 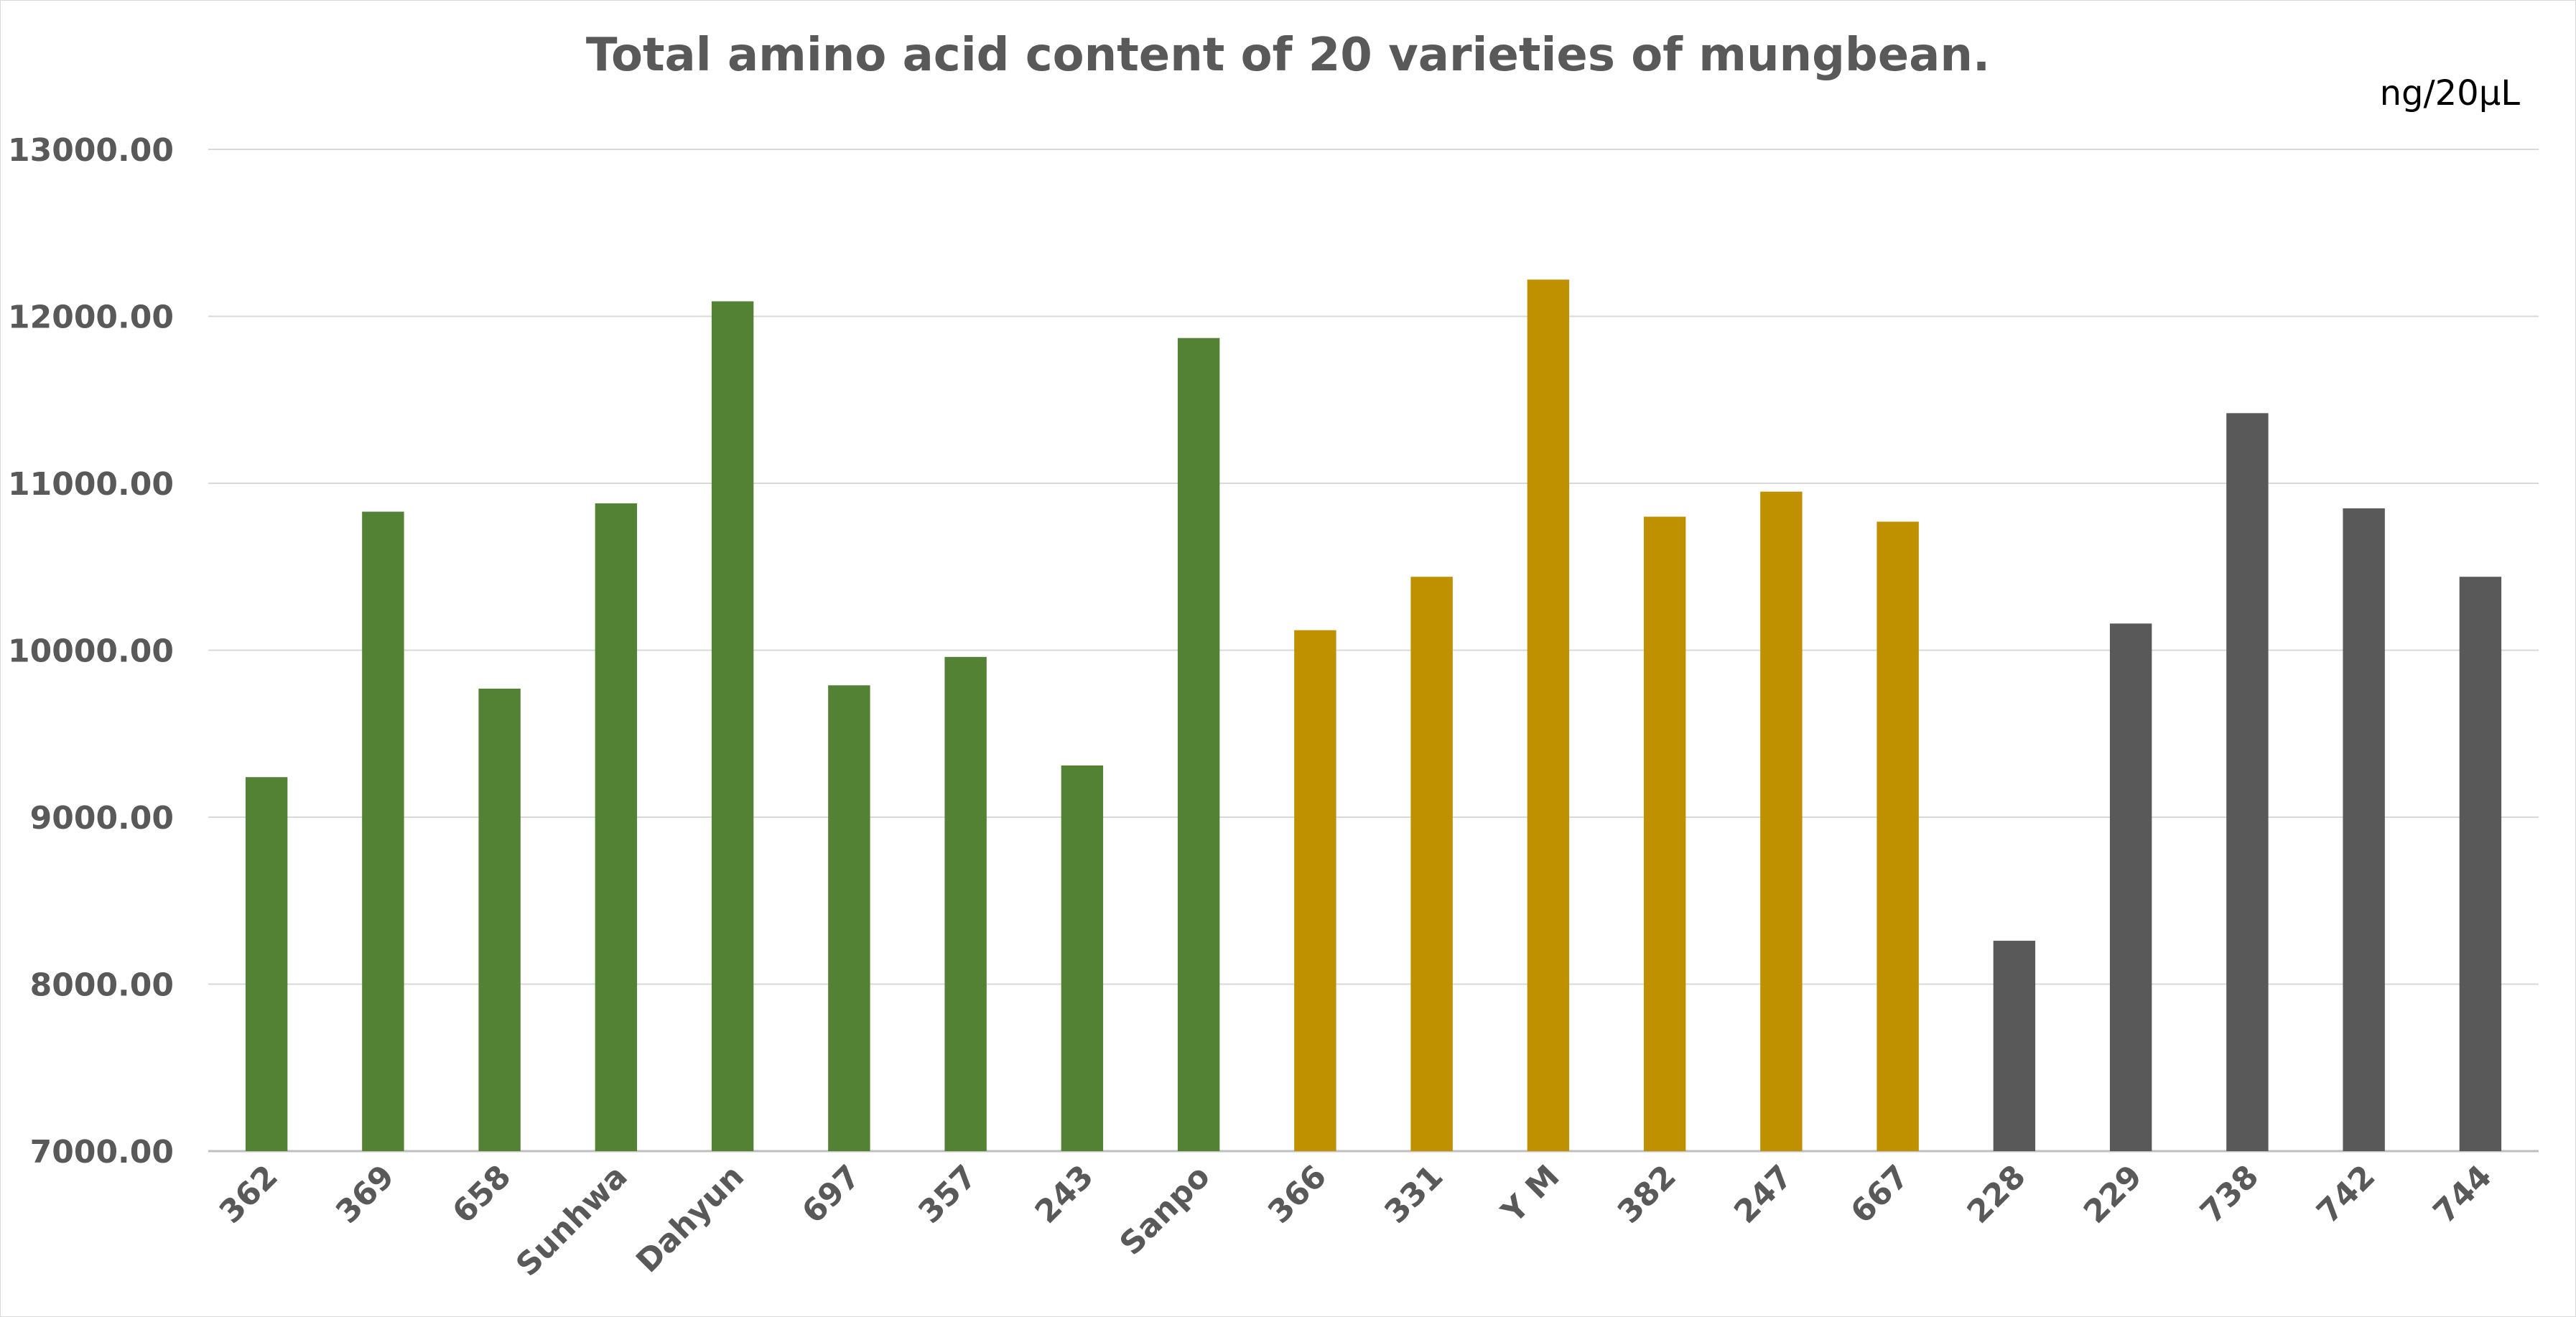 I want to click on x-tick-label: 658, so click(x=481, y=1194).